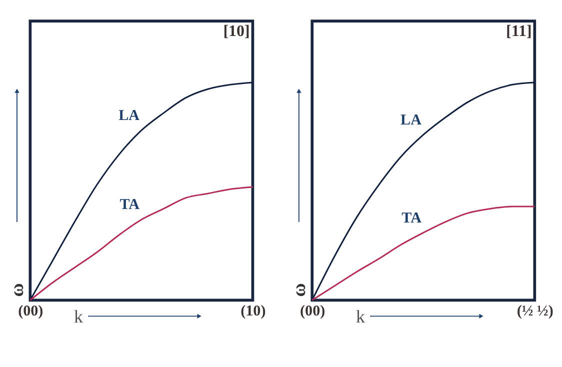 This screenshot has width=562, height=367. Describe the element at coordinates (519, 31) in the screenshot. I see `text: [11]` at that location.